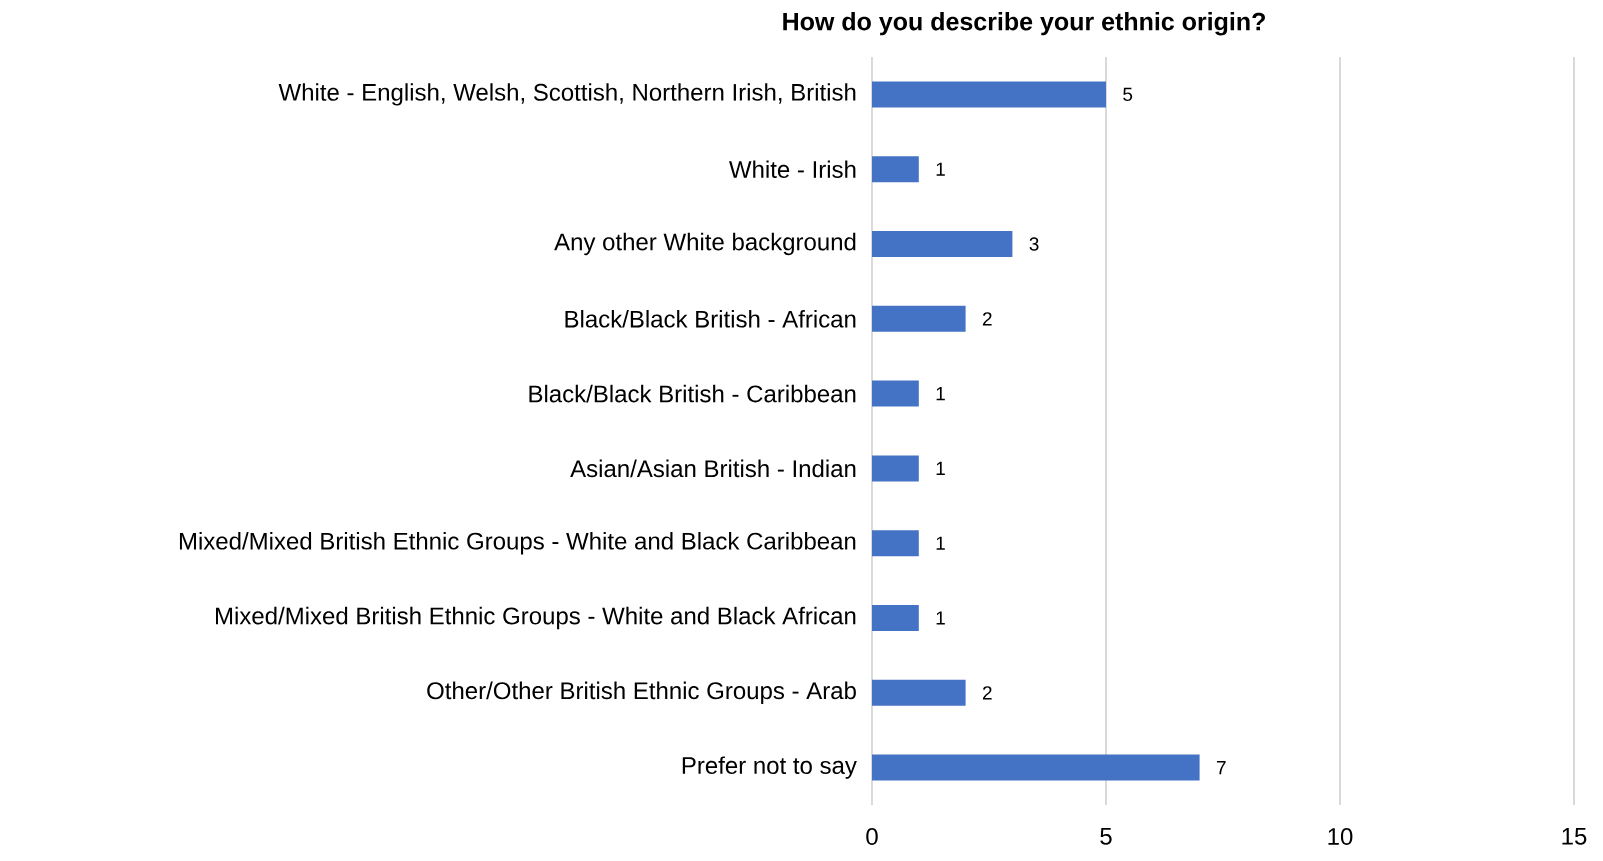  I want to click on x-tick-label: 10, so click(1340, 837).